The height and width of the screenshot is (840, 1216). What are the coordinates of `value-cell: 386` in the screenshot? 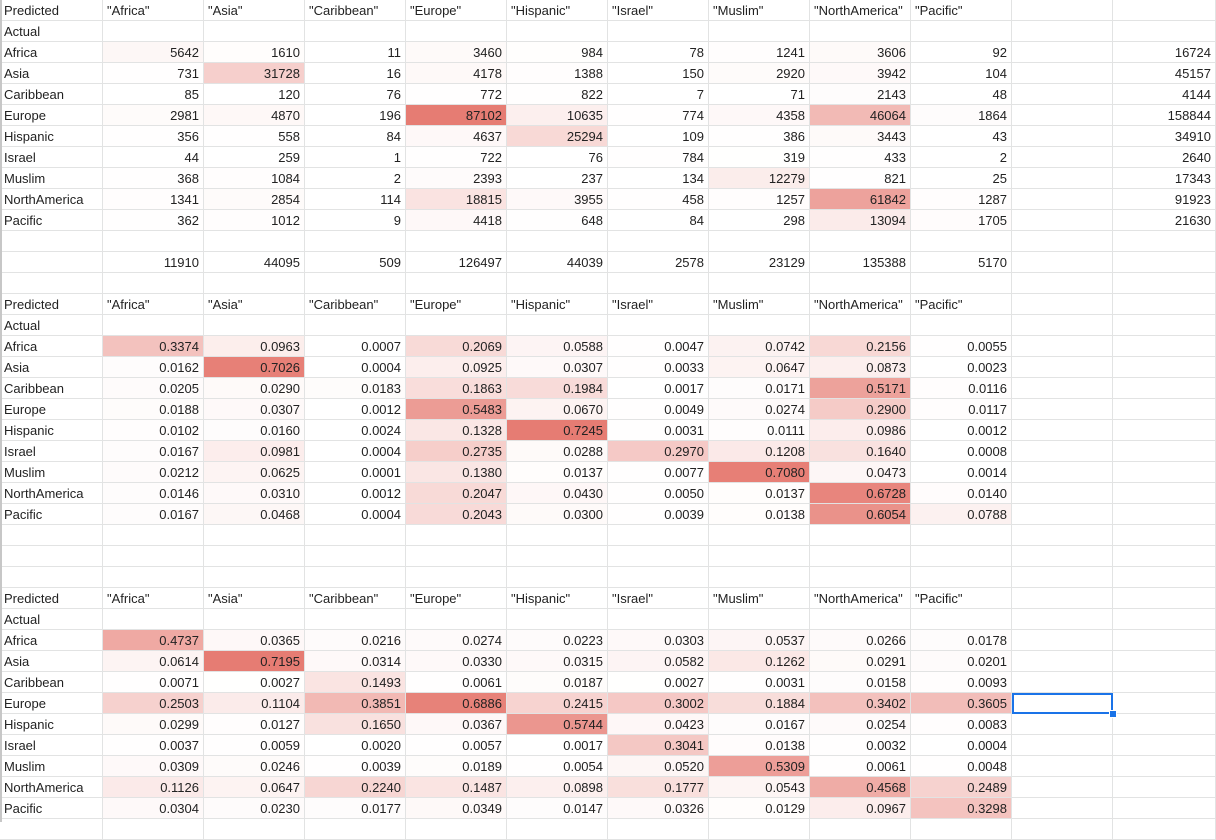 It's located at (759, 136).